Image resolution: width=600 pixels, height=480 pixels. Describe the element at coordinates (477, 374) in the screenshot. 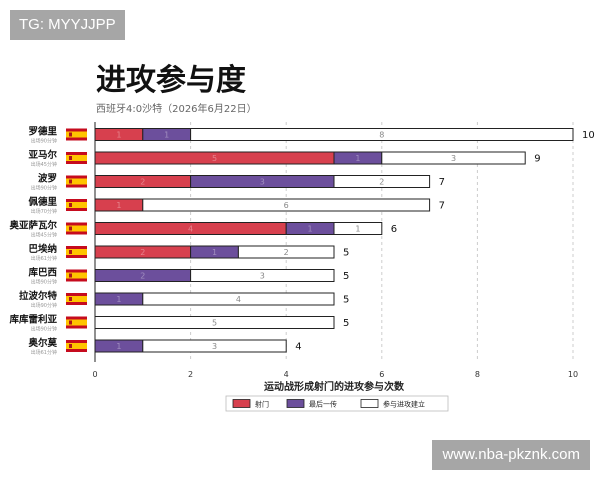

I see `x-tick-label: 8` at that location.